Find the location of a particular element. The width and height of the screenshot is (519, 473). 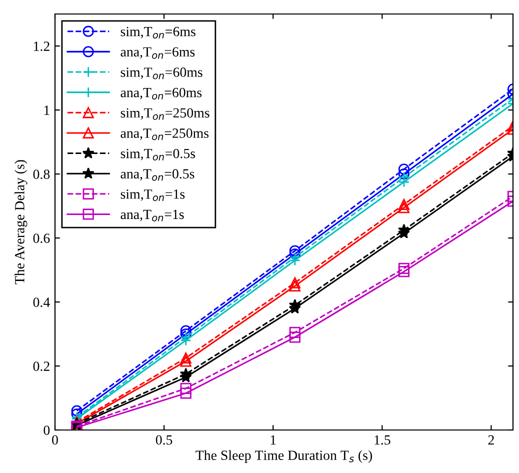

legend-label: ana,T$_{on}$=0.5s is located at coordinates (157, 175).